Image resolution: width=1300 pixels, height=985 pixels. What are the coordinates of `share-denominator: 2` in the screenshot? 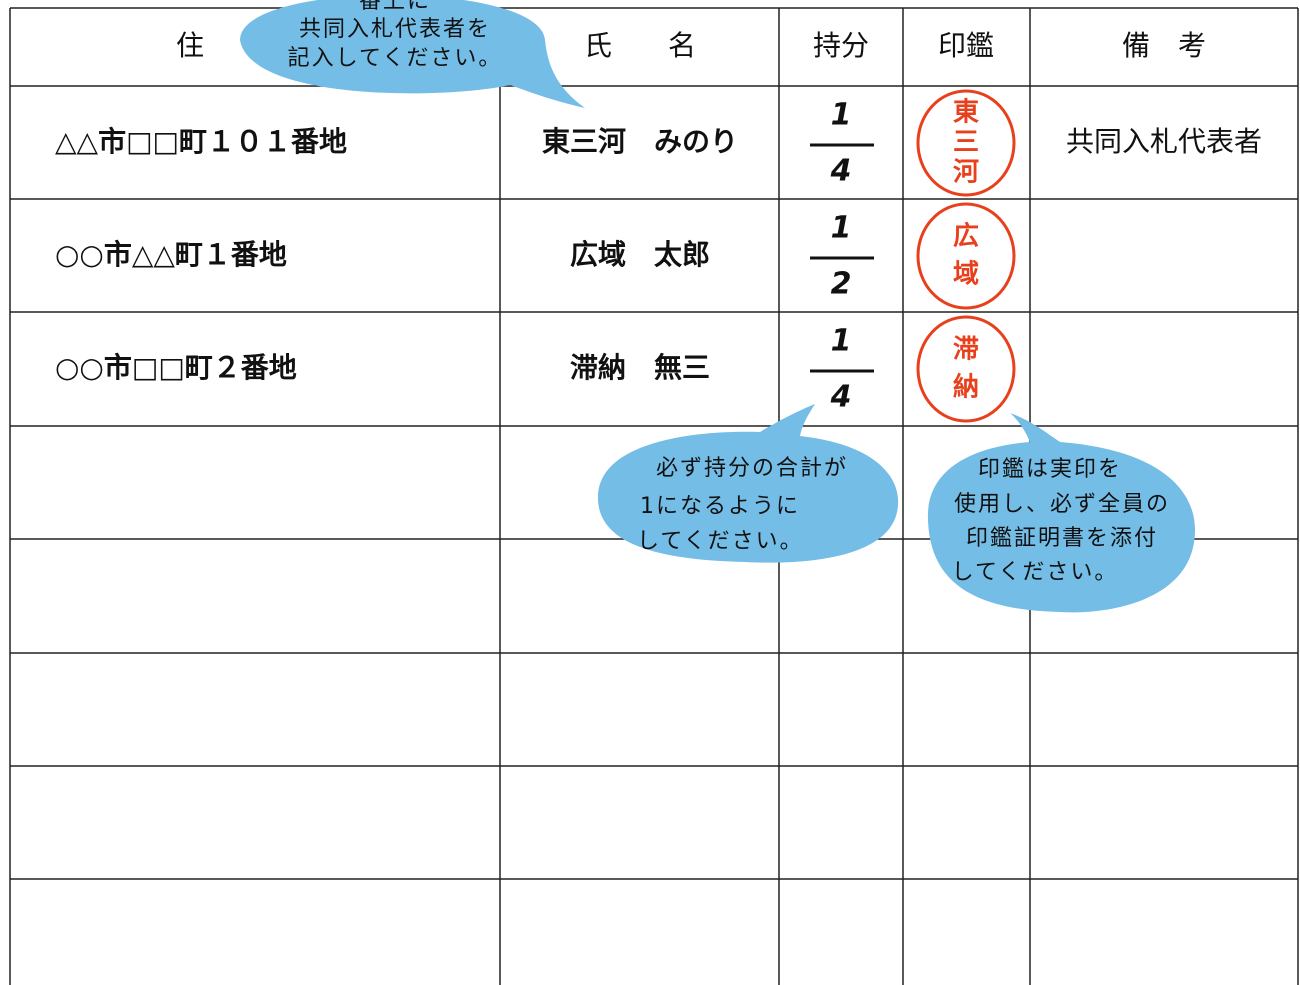 It's located at (841, 284).